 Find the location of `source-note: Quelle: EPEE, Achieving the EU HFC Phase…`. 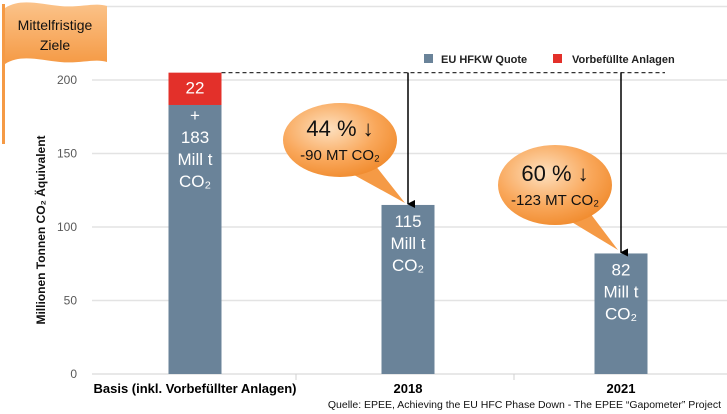

source-note: Quelle: EPEE, Achieving the EU HFC Phase… is located at coordinates (524, 405).